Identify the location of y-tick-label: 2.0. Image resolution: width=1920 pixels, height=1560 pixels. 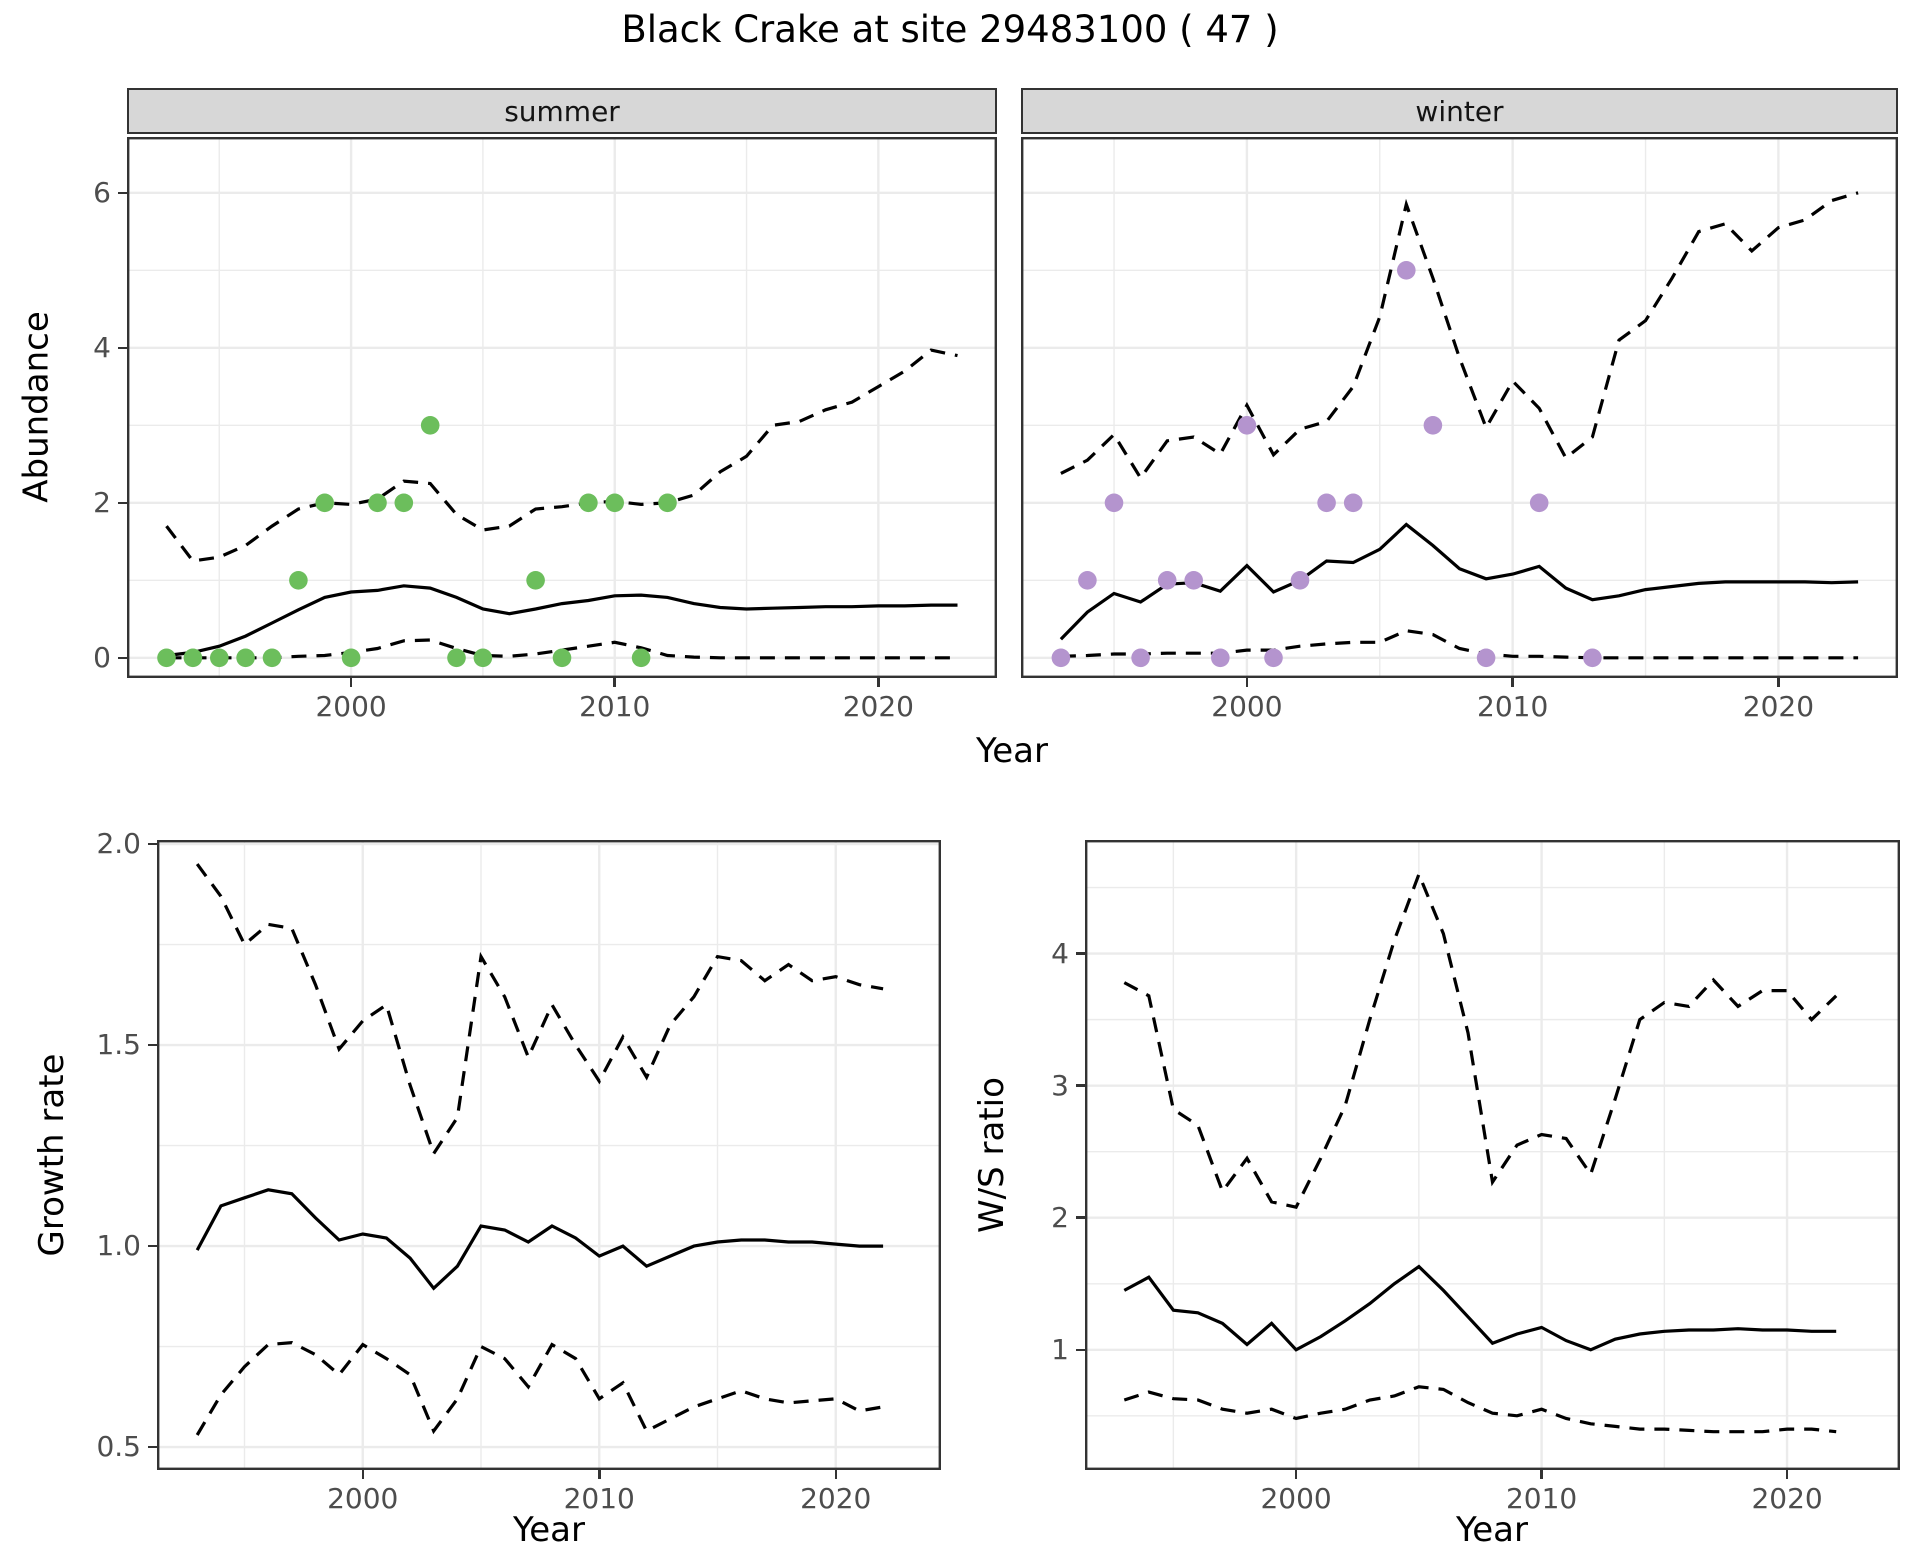
(118, 844).